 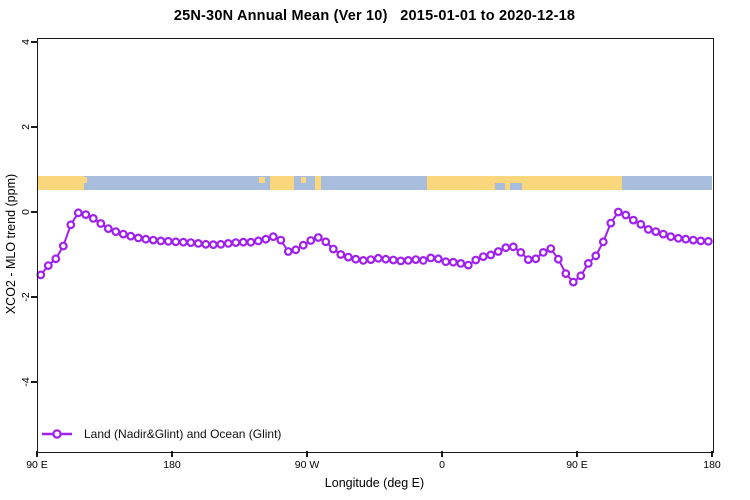 What do you see at coordinates (442, 465) in the screenshot?
I see `x-tick-label: 0` at bounding box center [442, 465].